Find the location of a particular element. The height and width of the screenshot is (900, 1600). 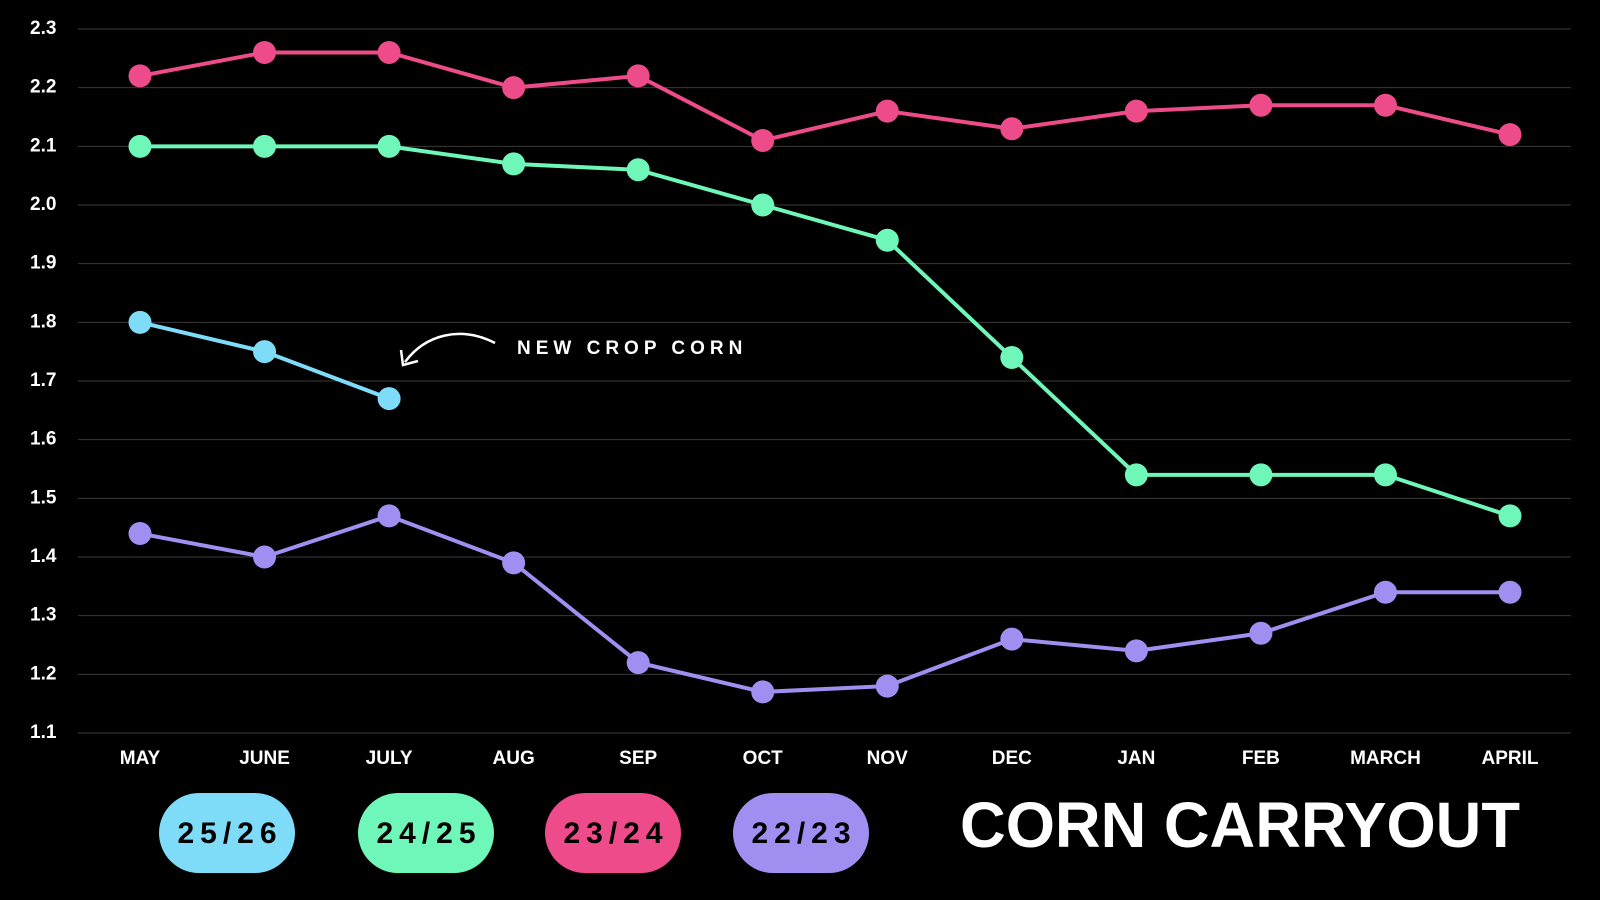

x-tick-label: JAN is located at coordinates (1136, 758).